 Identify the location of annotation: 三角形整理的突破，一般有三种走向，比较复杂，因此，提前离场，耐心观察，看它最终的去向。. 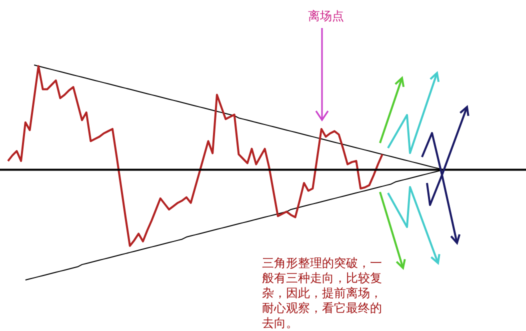
(322, 293).